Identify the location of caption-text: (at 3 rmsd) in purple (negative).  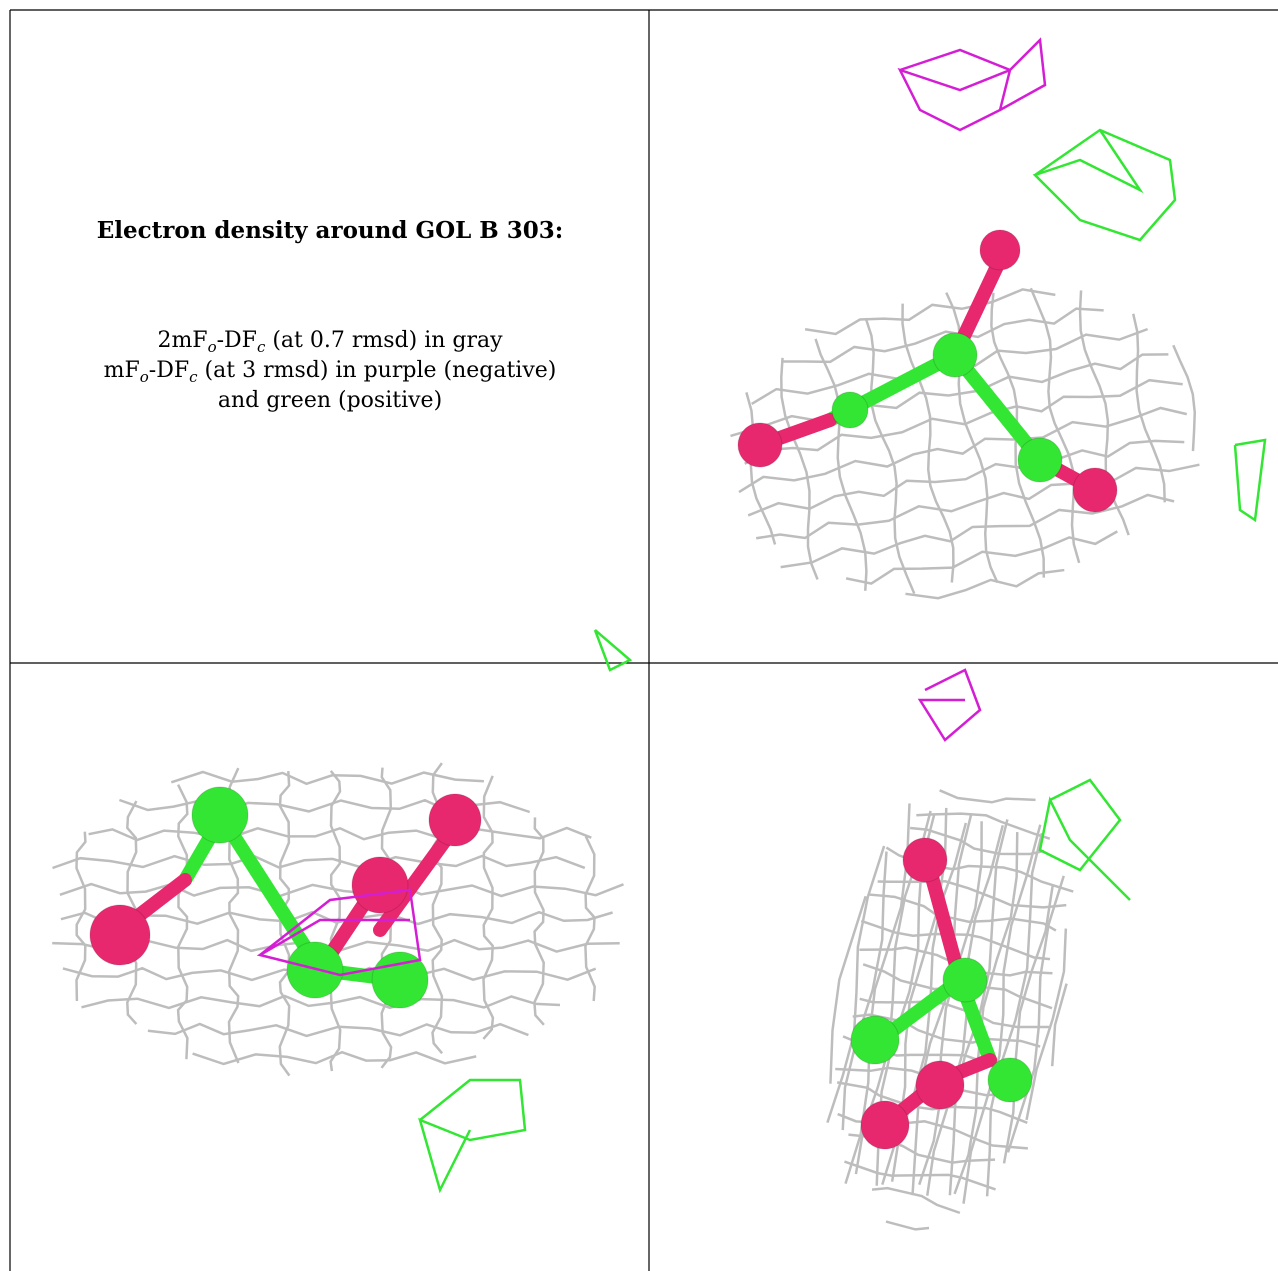
(377, 370).